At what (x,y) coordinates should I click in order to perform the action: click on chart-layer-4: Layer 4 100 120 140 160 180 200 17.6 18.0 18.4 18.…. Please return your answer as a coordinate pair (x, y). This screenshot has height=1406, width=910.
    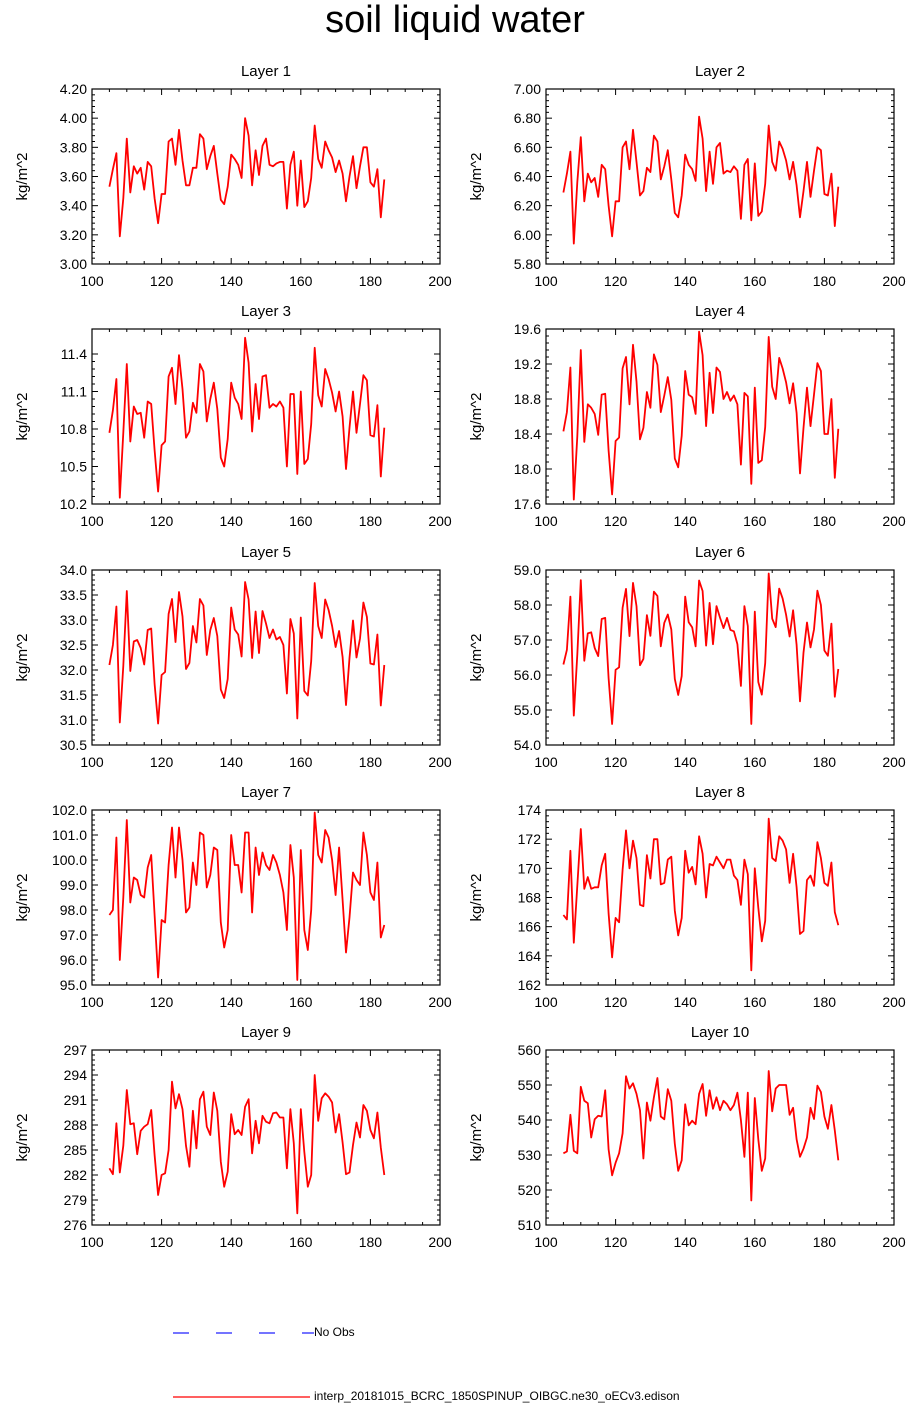
    Looking at the image, I should click on (687, 416).